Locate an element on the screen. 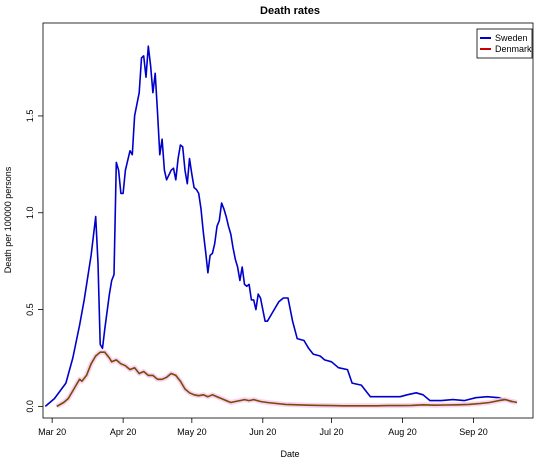 This screenshot has height=459, width=550. y-tick-label: 0.5 is located at coordinates (30, 309).